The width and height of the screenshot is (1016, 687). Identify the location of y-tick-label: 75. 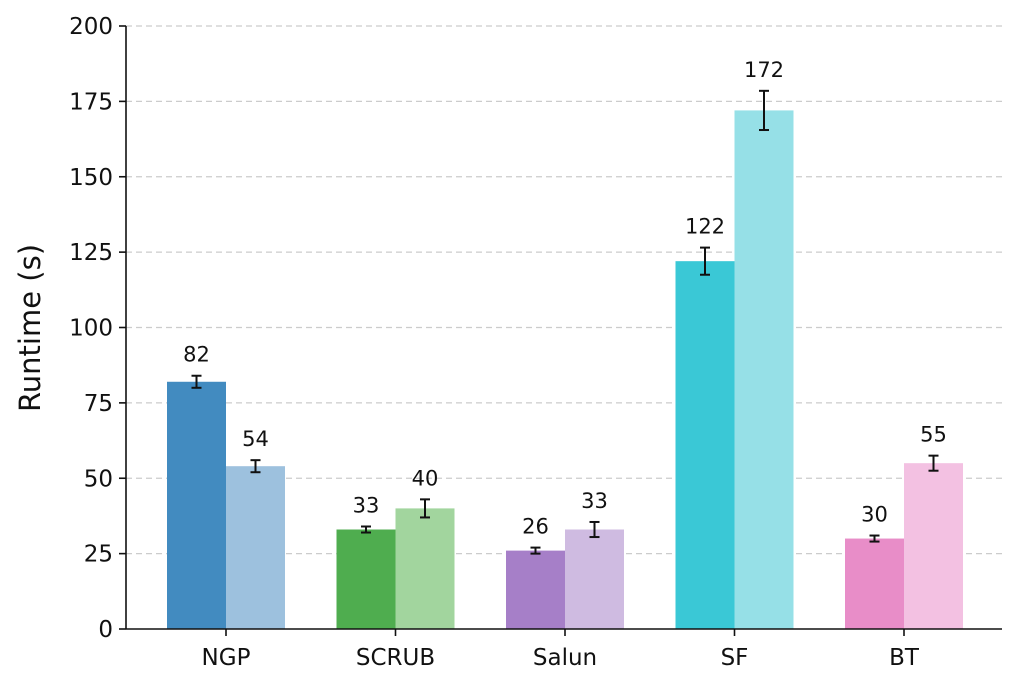
(98, 404).